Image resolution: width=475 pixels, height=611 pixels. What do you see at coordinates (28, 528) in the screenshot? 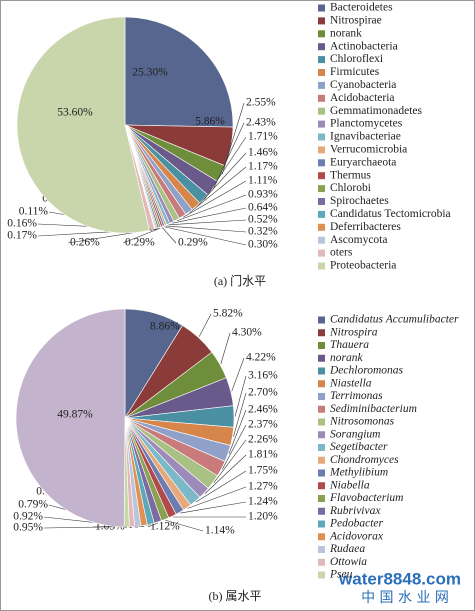
I see `data-label: 0.95%` at bounding box center [28, 528].